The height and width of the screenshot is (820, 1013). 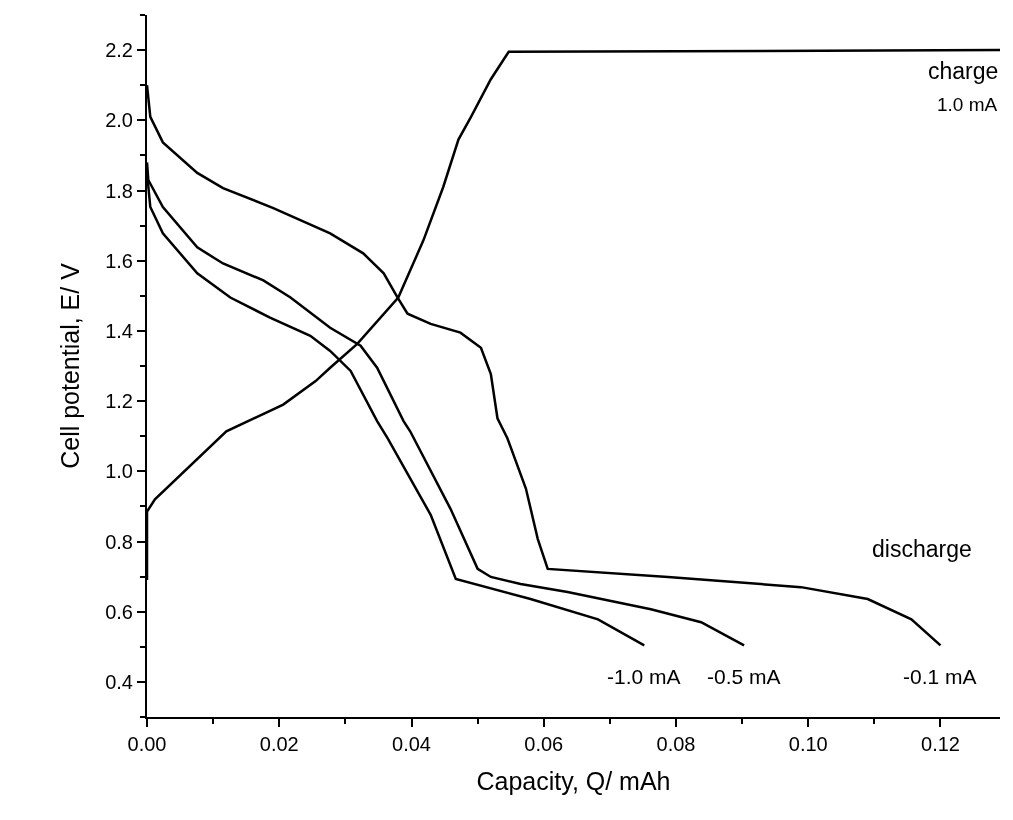 I want to click on y-tick-label: 0.8, so click(x=119, y=541).